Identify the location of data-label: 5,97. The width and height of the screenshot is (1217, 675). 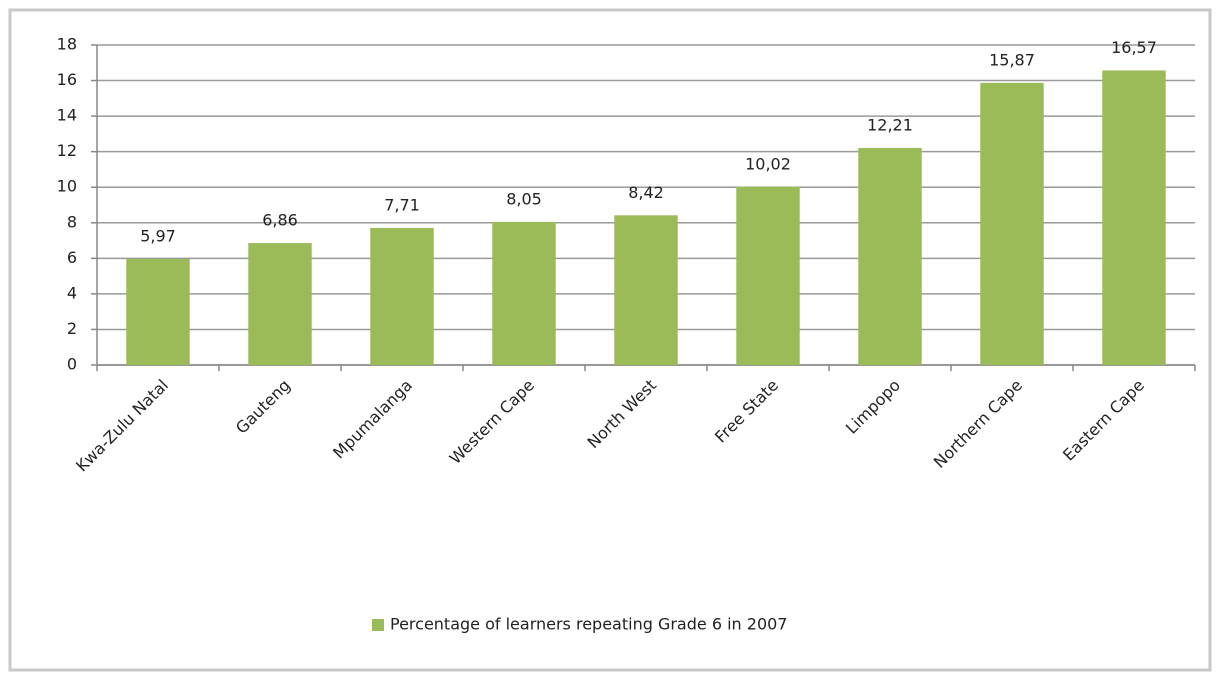
(158, 235).